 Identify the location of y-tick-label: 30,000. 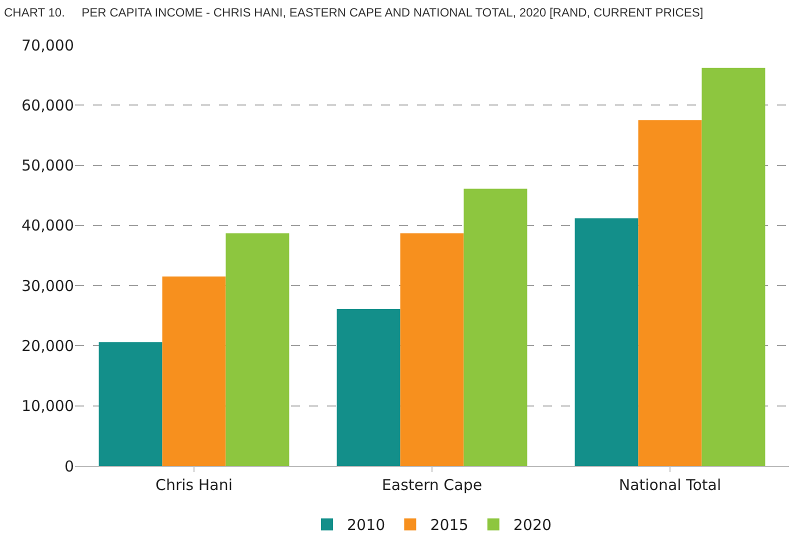
(48, 285).